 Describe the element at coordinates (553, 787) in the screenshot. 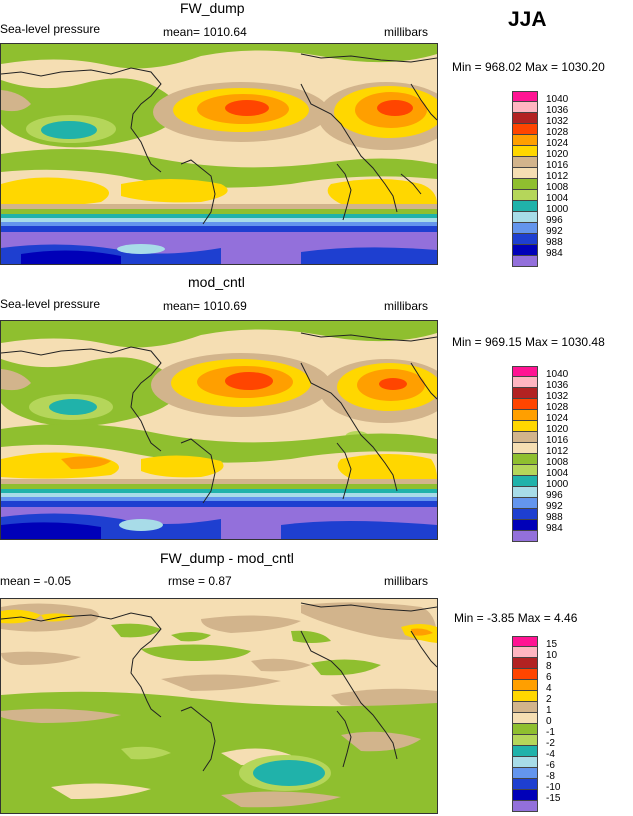

I see `legend-label: -10` at that location.